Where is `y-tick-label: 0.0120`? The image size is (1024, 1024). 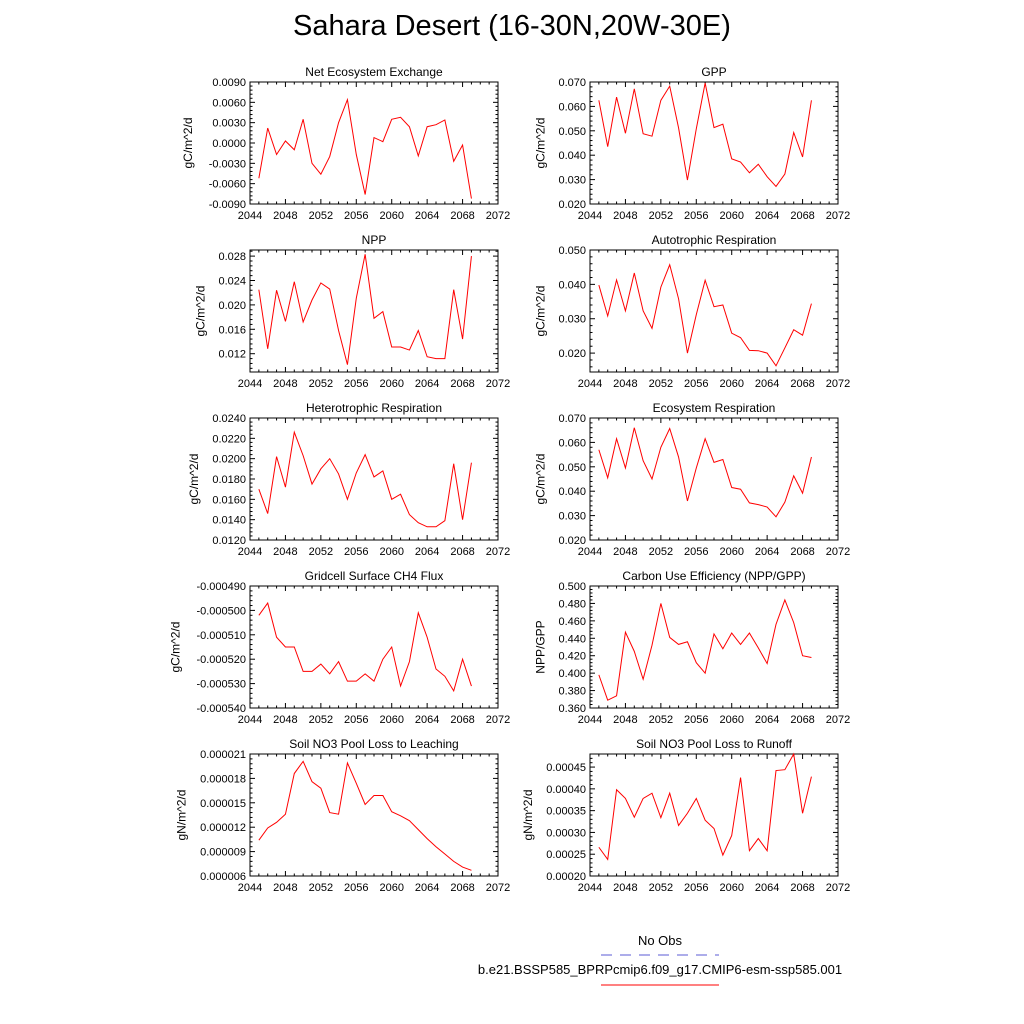 y-tick-label: 0.0120 is located at coordinates (229, 541).